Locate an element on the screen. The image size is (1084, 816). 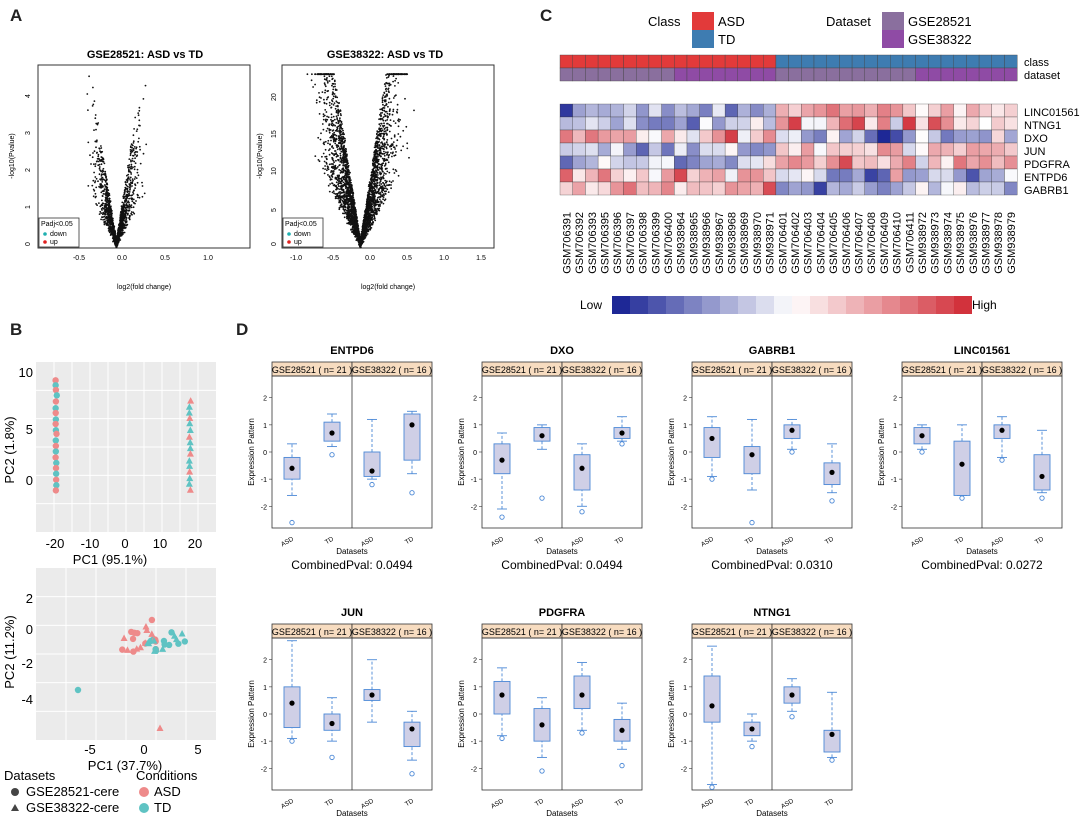
volcano-2-frame is located at coordinates (388, 156).